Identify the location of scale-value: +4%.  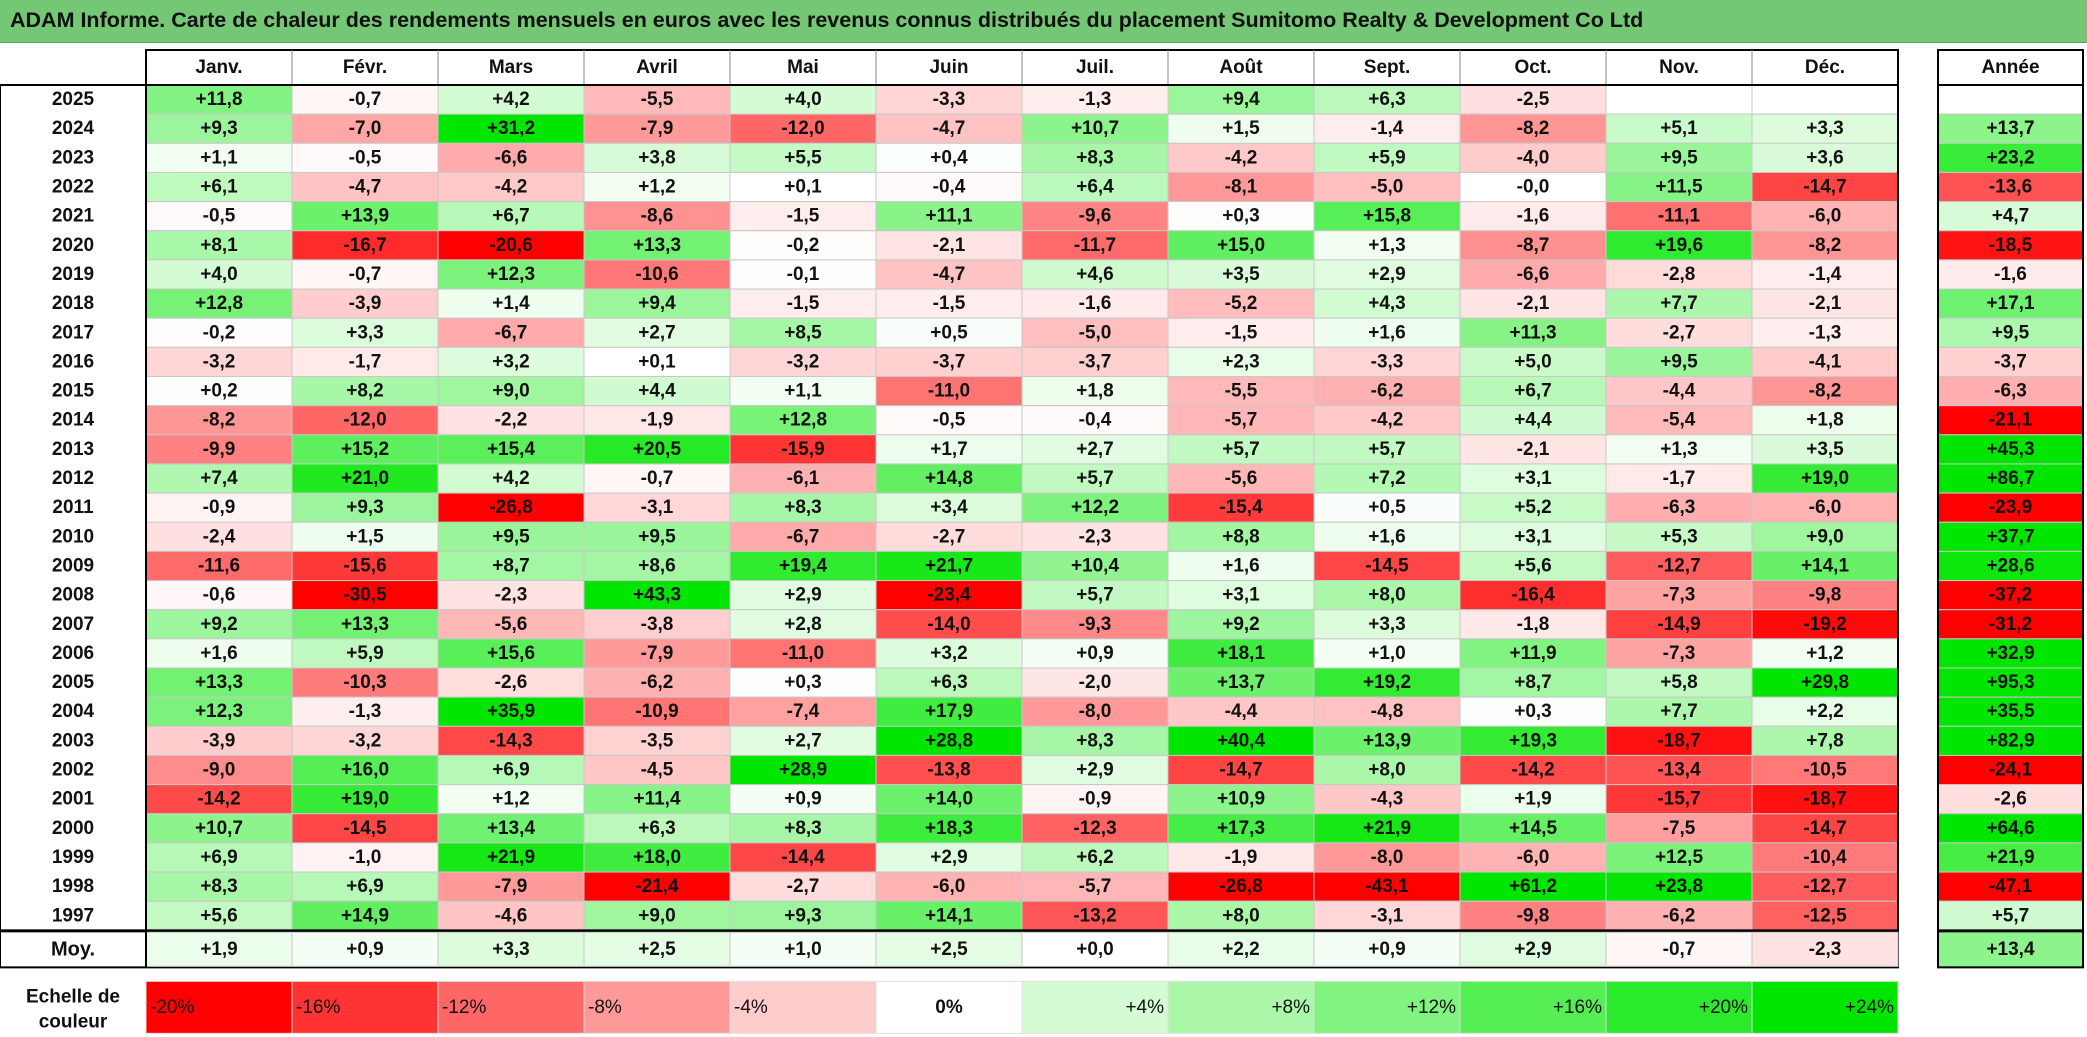
(1144, 1007).